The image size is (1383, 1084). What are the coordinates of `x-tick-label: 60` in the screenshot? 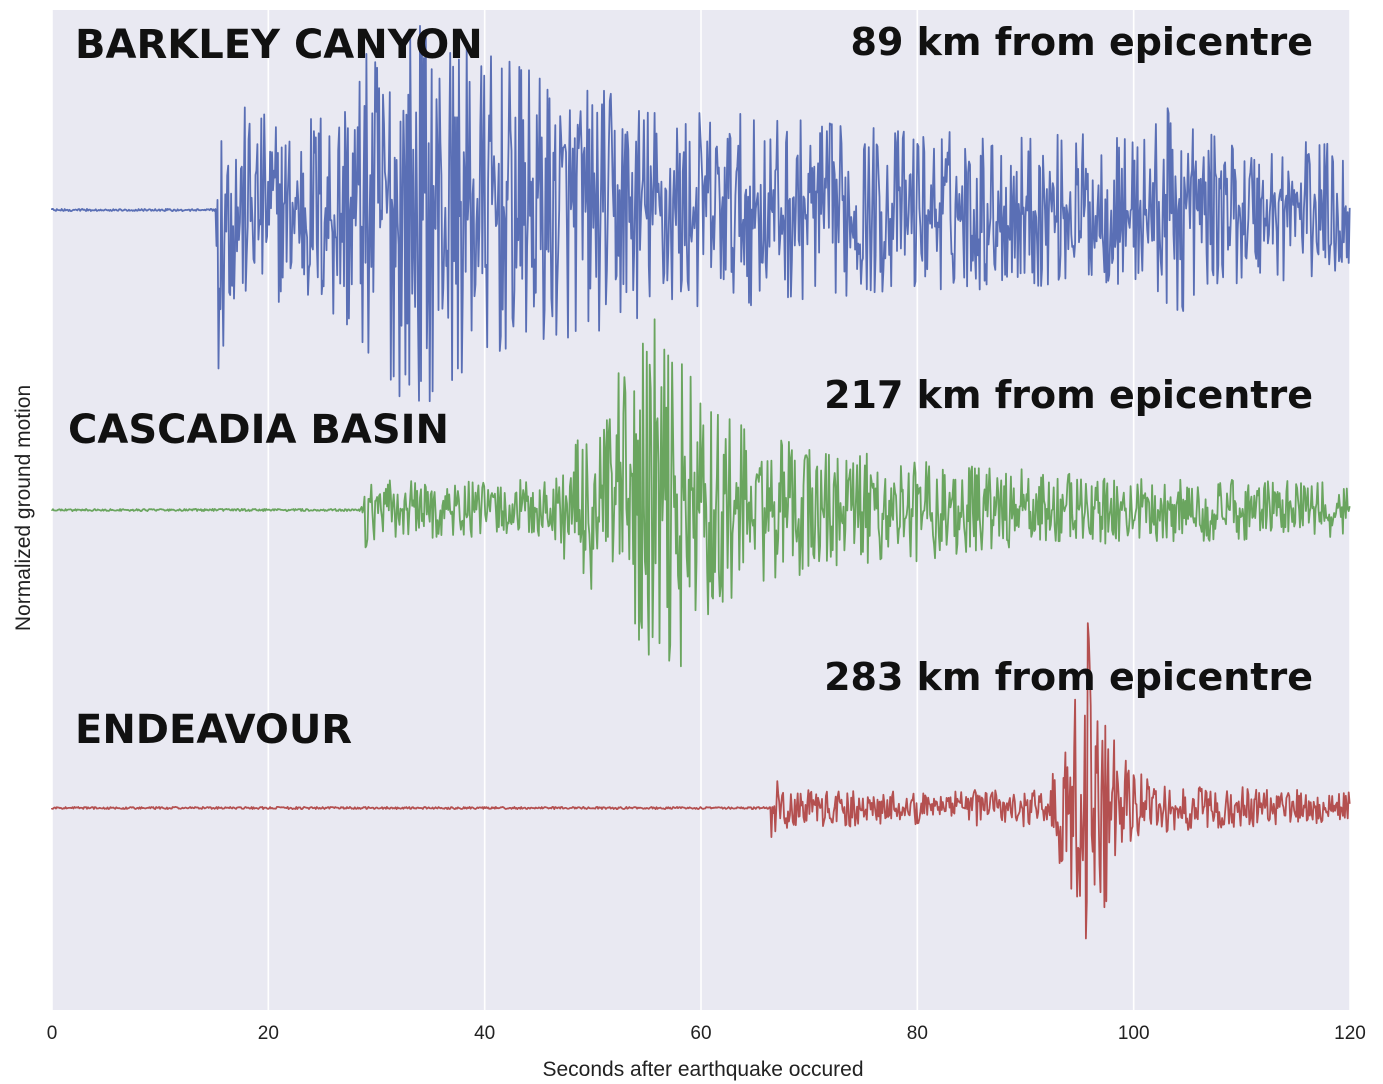 It's located at (700, 1033).